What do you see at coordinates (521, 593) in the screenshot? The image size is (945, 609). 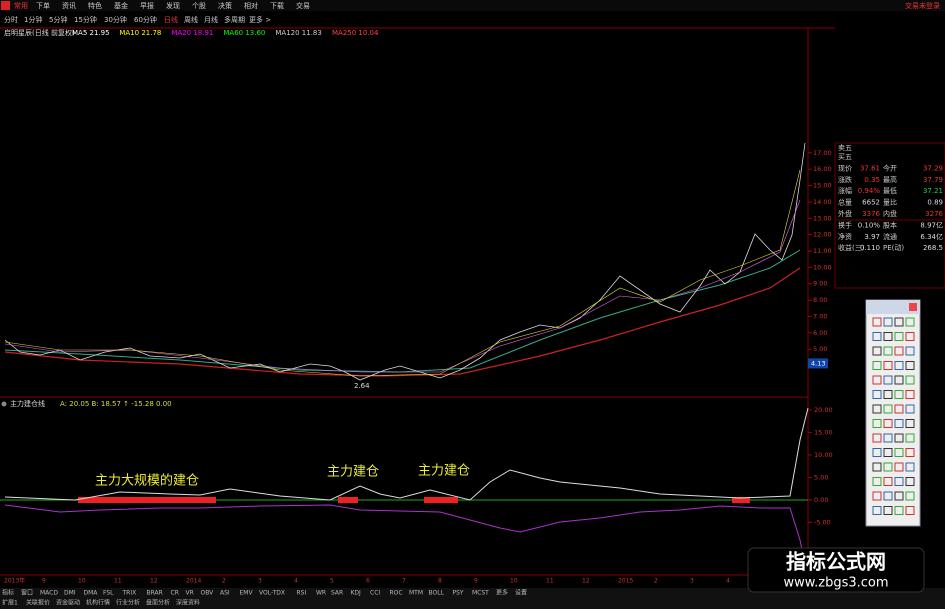 I see `indicator-tab: 设置` at bounding box center [521, 593].